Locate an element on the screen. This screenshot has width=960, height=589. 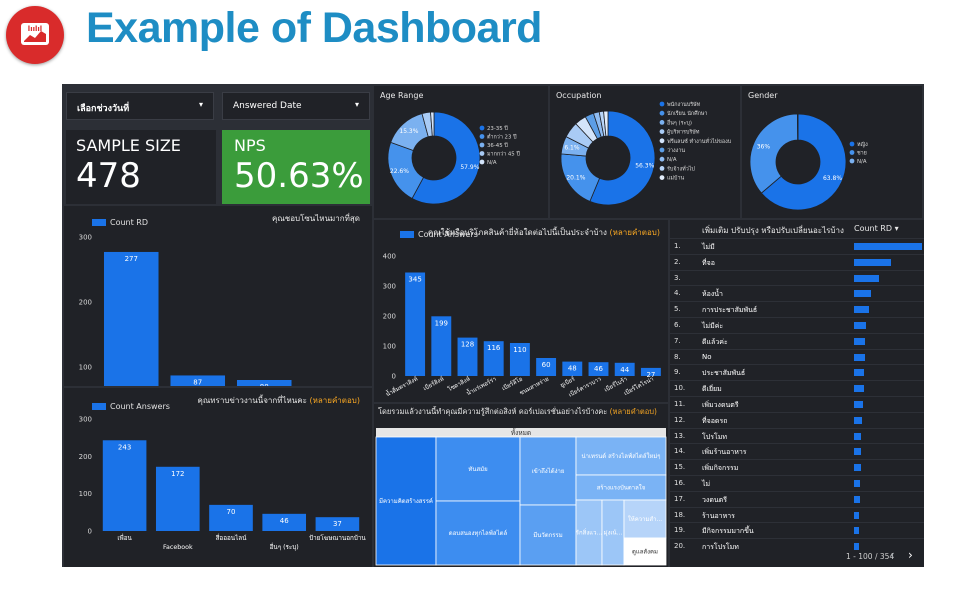
table-row: 13. โปรโมท is located at coordinates (797, 435).